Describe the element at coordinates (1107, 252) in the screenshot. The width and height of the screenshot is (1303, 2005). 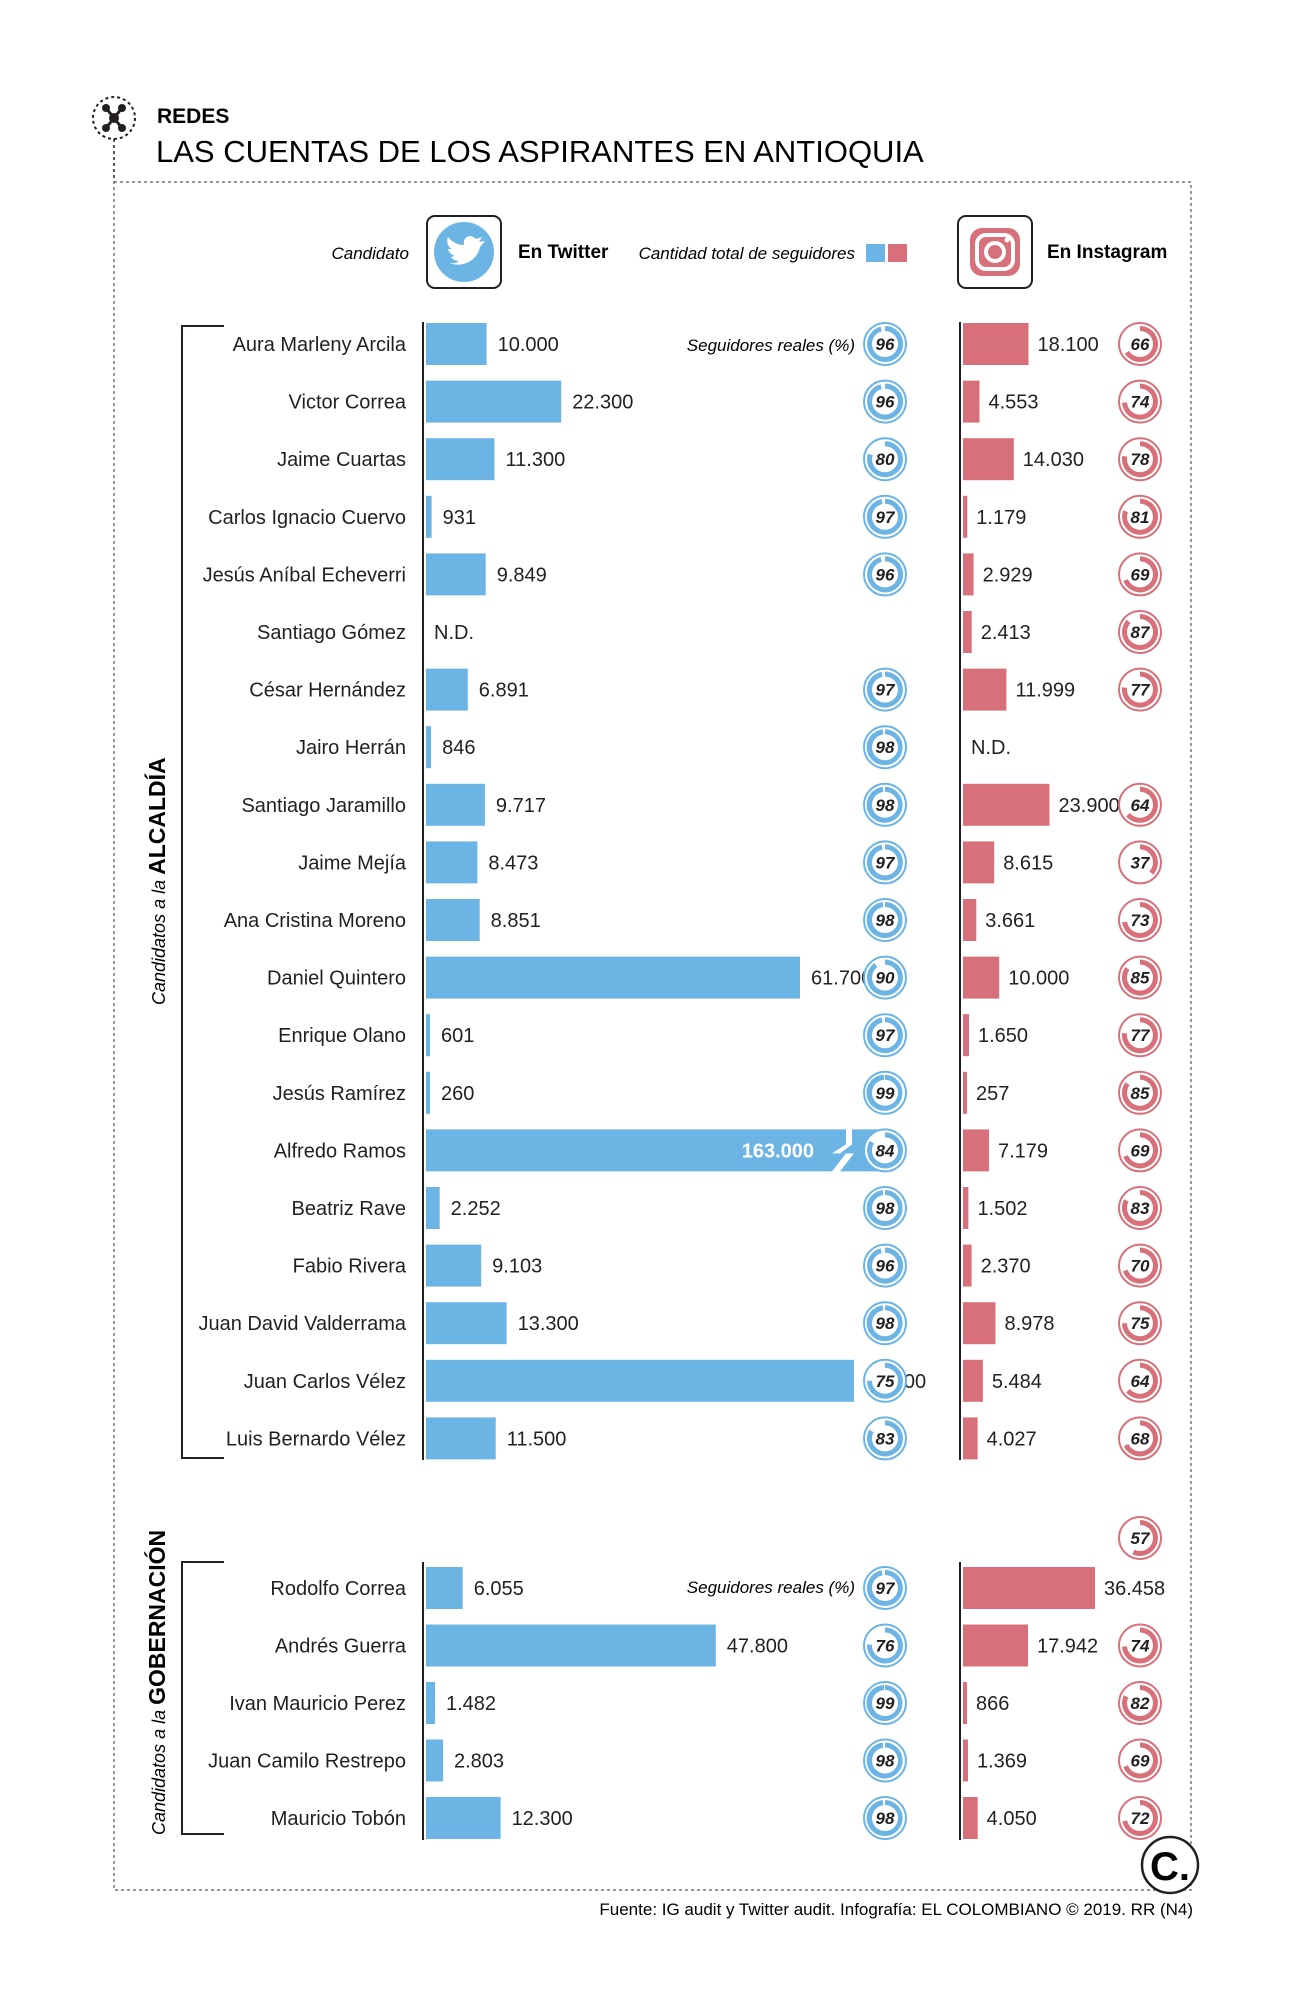
I see `legend-instagram: En Instagram` at that location.